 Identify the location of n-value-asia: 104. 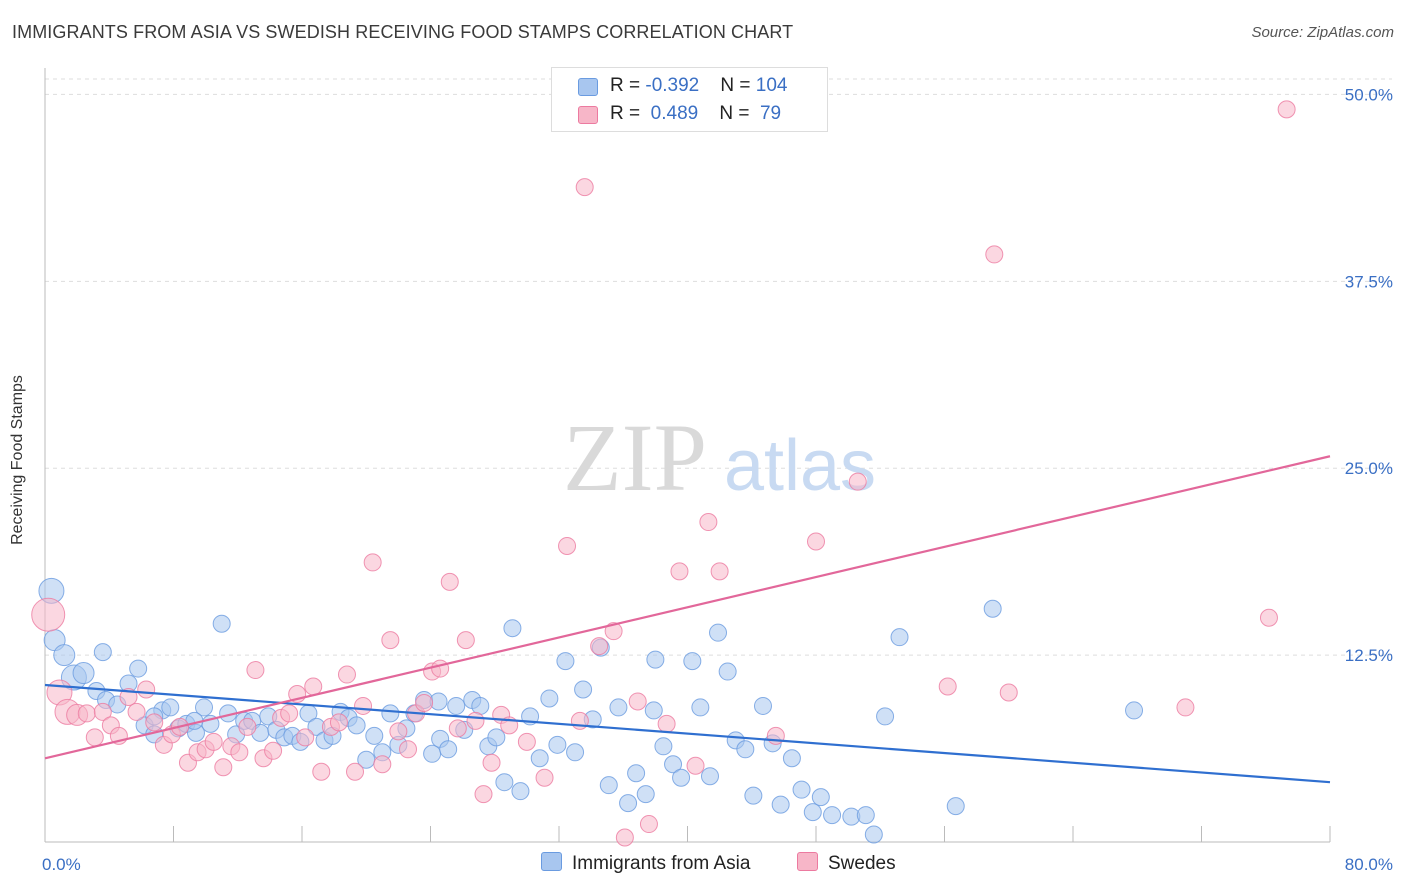
(771, 85).